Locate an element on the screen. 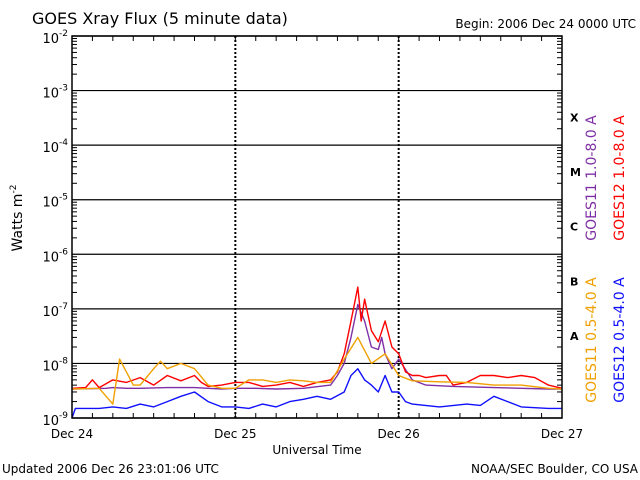 This screenshot has width=640, height=480. y-tick-label: 10⁻³ is located at coordinates (55, 93).